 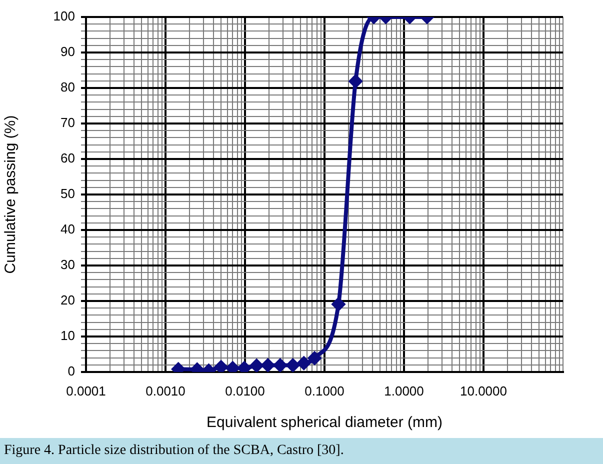 What do you see at coordinates (404, 390) in the screenshot?
I see `x-tick-label: 1.0000` at bounding box center [404, 390].